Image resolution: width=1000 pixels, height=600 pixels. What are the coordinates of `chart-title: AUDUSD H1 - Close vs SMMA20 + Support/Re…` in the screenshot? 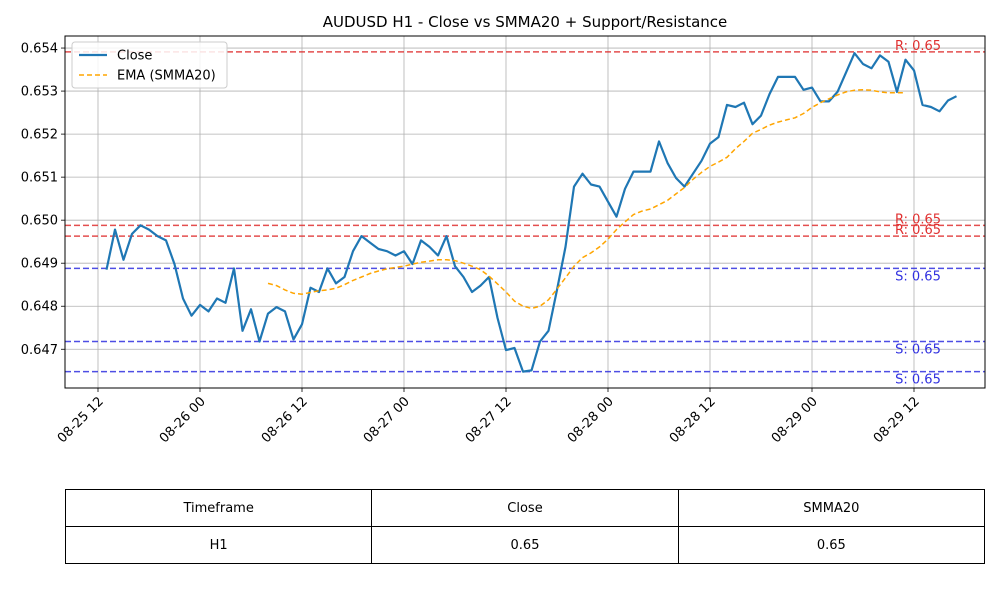 It's located at (525, 22).